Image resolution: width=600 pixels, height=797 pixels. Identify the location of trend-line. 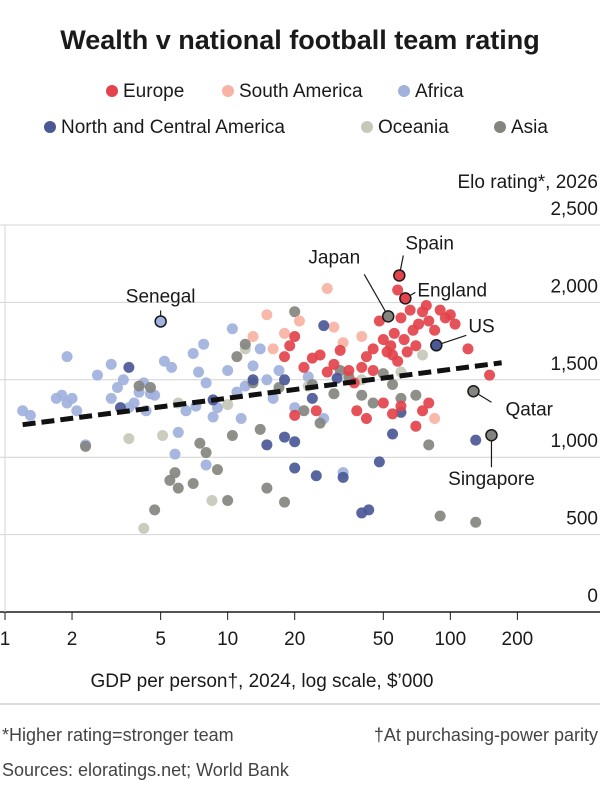
(262, 394).